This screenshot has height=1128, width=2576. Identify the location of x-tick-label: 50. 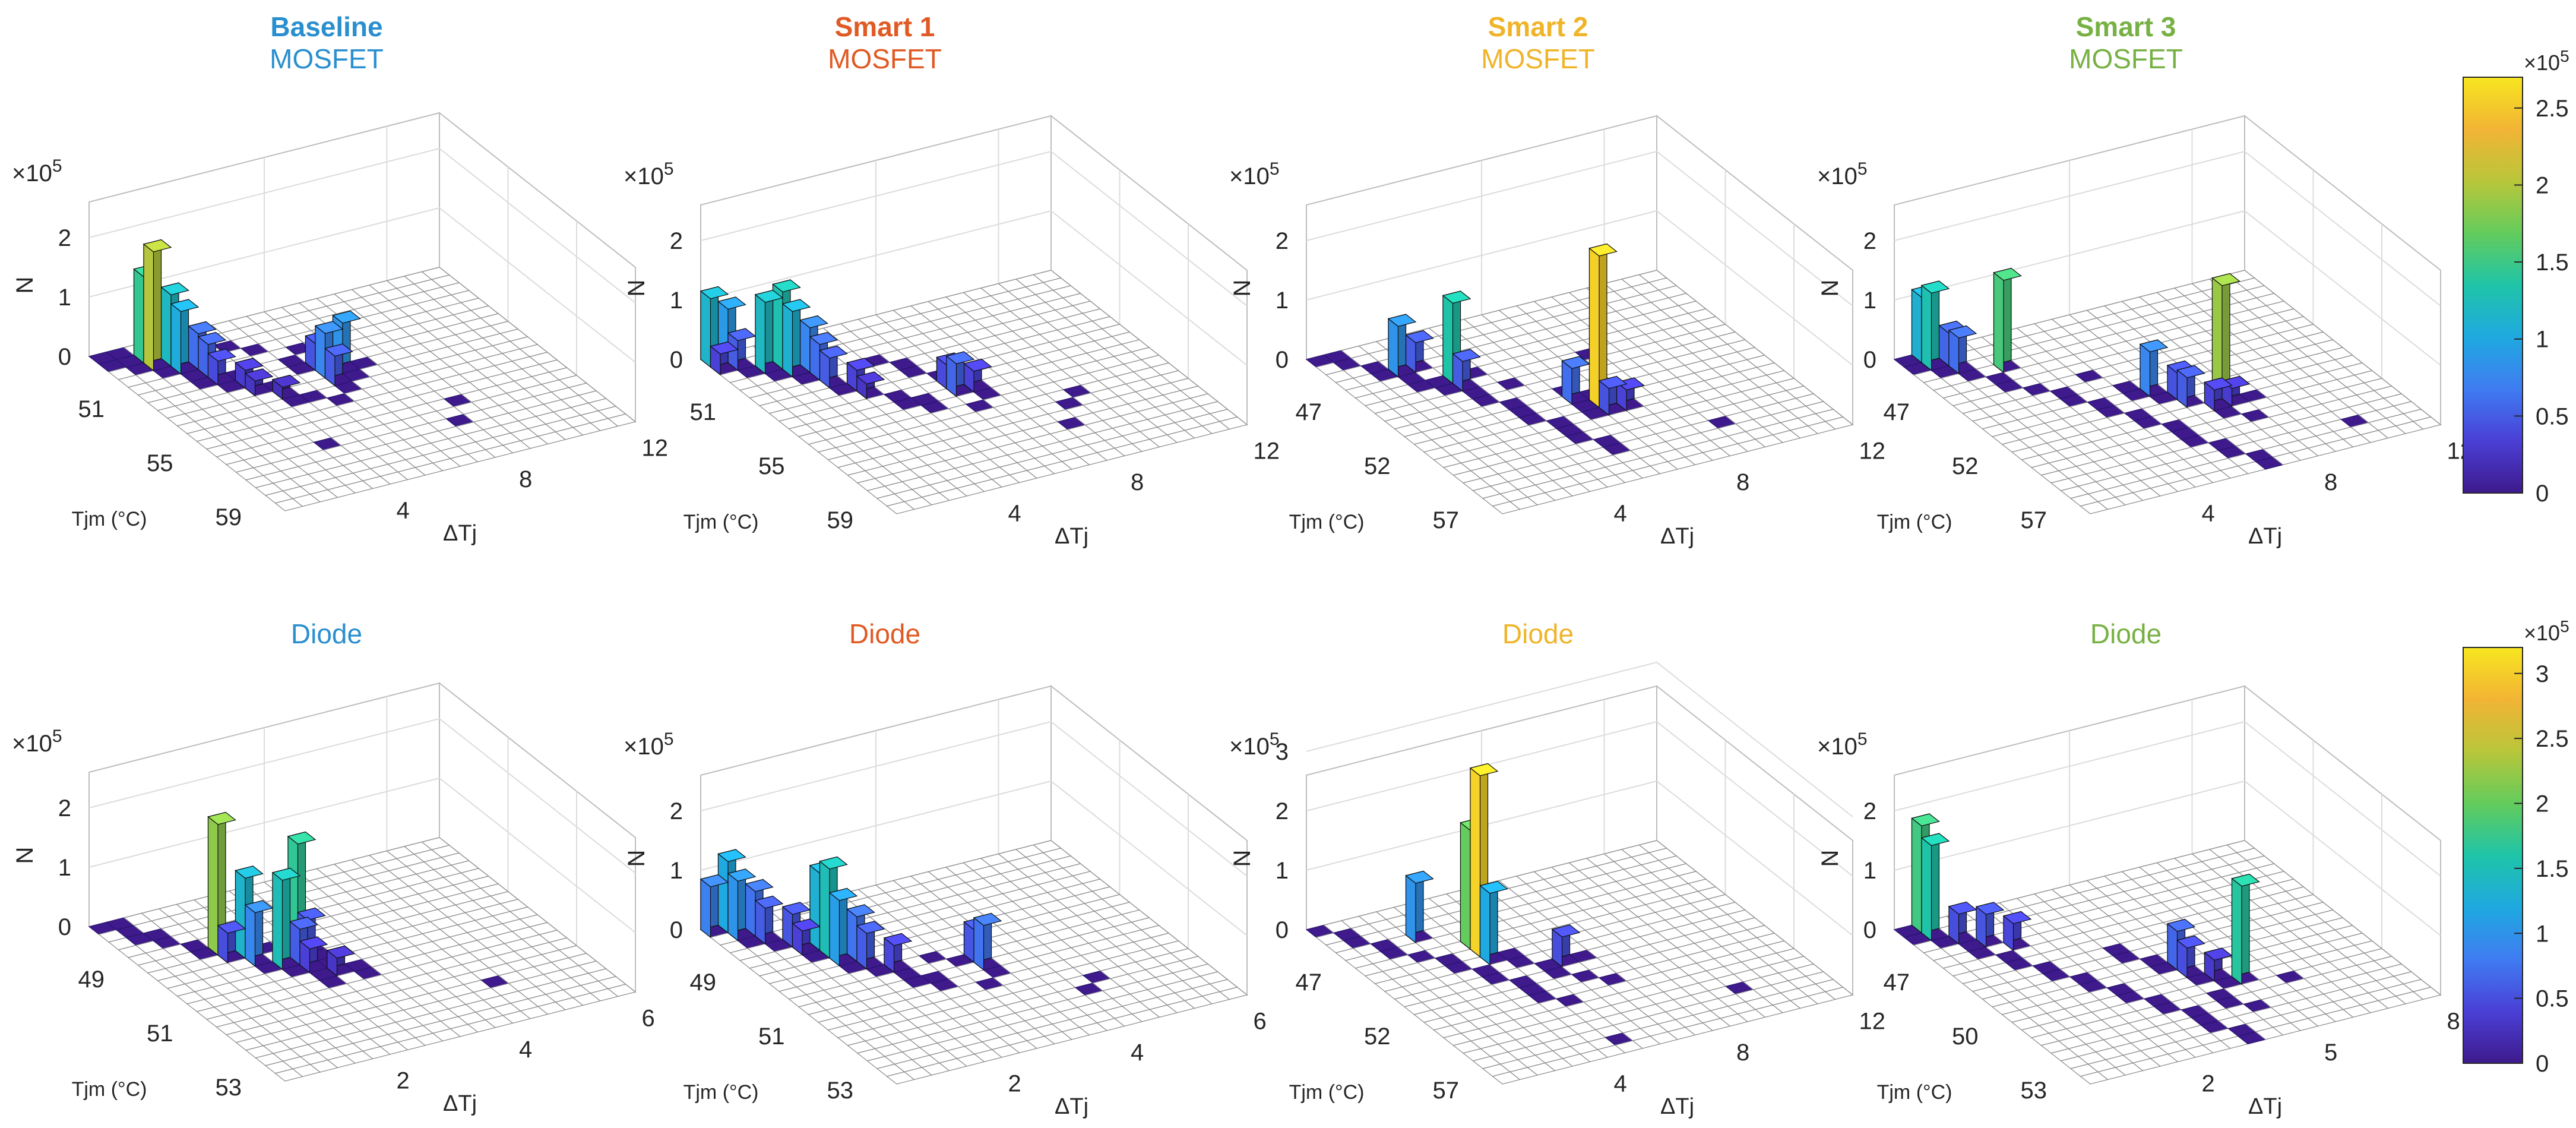
(1965, 1036).